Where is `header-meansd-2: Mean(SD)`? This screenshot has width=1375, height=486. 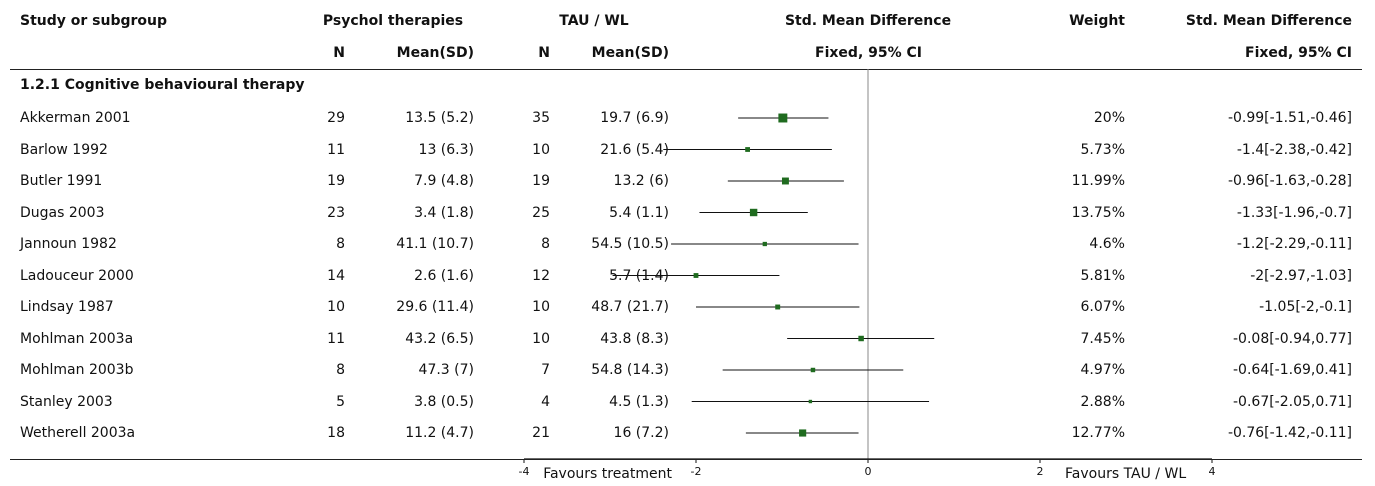 header-meansd-2: Mean(SD) is located at coordinates (630, 53).